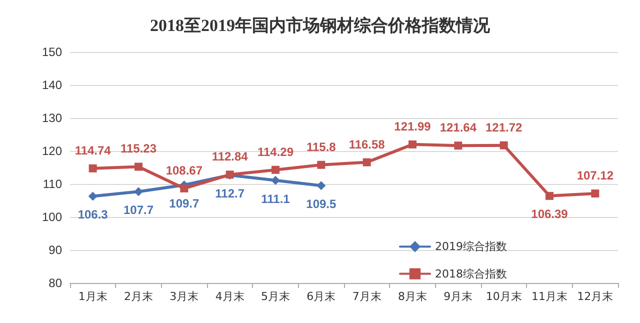 The width and height of the screenshot is (640, 323). I want to click on data-label: 115.23, so click(138, 149).